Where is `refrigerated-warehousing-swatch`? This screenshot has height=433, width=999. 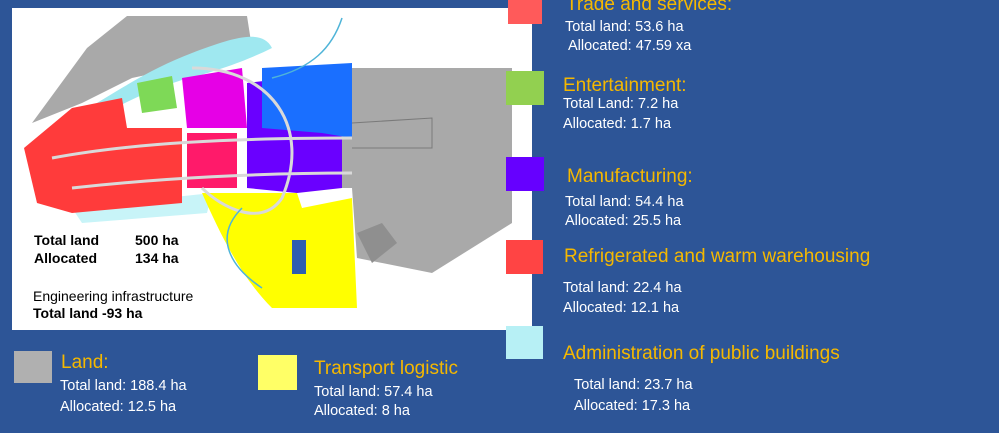 refrigerated-warehousing-swatch is located at coordinates (524, 257).